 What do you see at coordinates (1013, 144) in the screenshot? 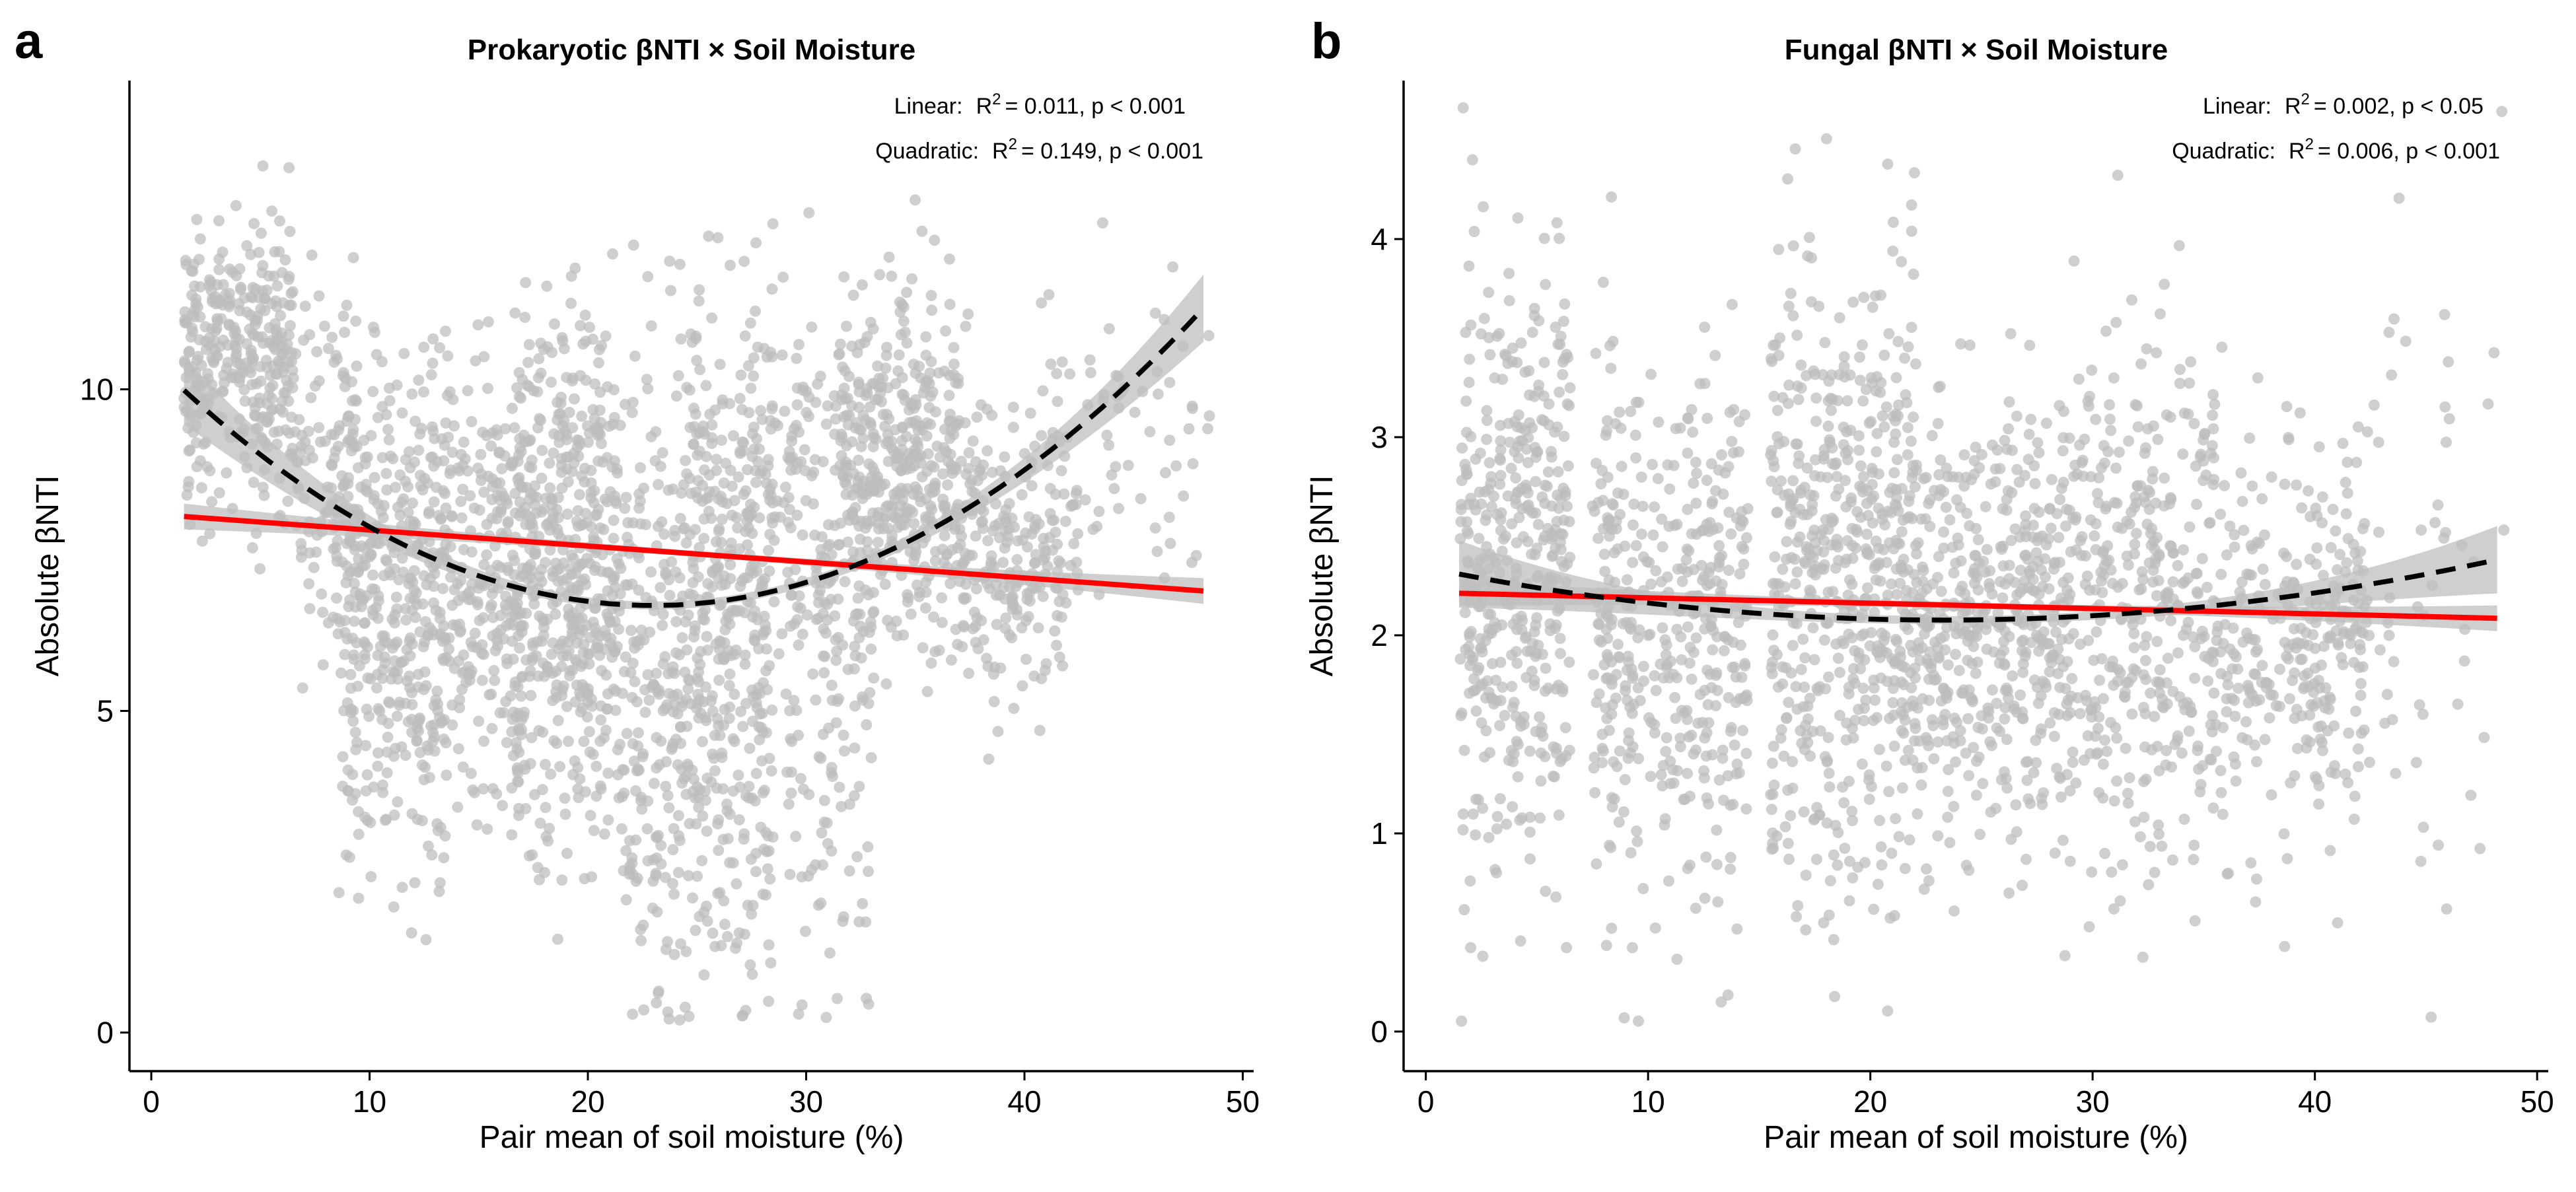
I see `superscript-2: 2` at bounding box center [1013, 144].